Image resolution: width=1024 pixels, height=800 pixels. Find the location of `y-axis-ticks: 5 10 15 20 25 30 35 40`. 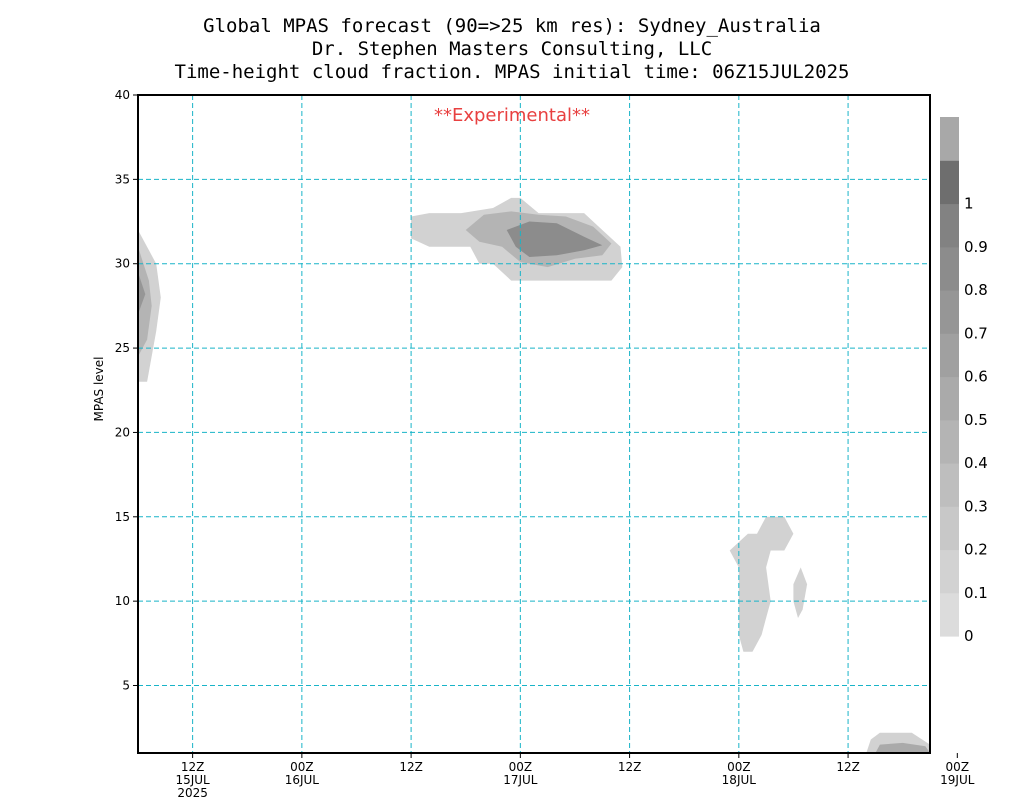

y-axis-ticks: 5 10 15 20 25 30 35 40 is located at coordinates (126, 390).